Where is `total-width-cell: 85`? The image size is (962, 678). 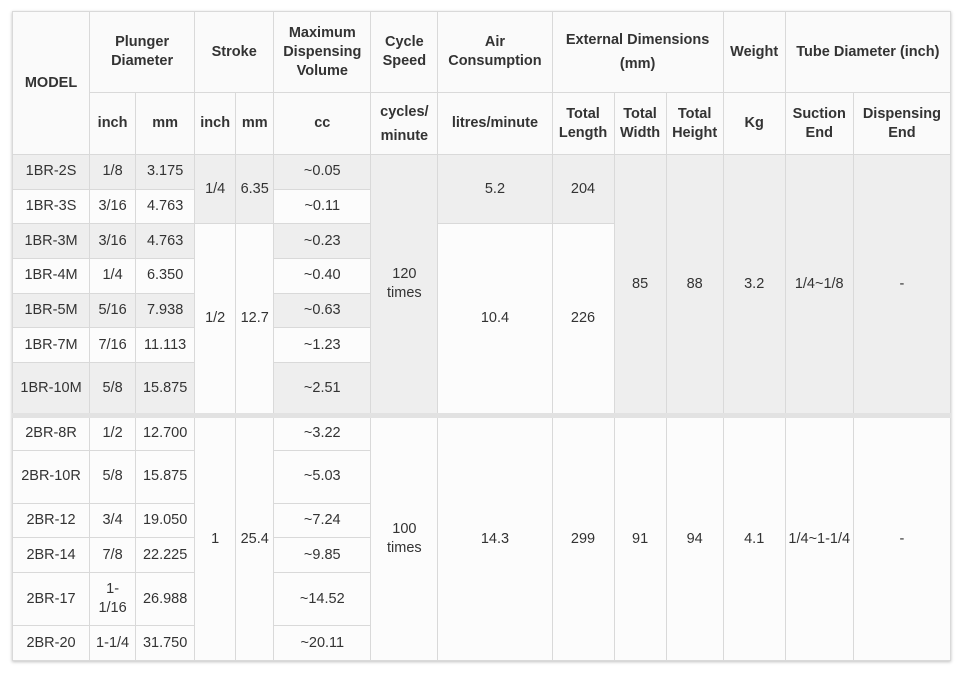
total-width-cell: 85 is located at coordinates (640, 285).